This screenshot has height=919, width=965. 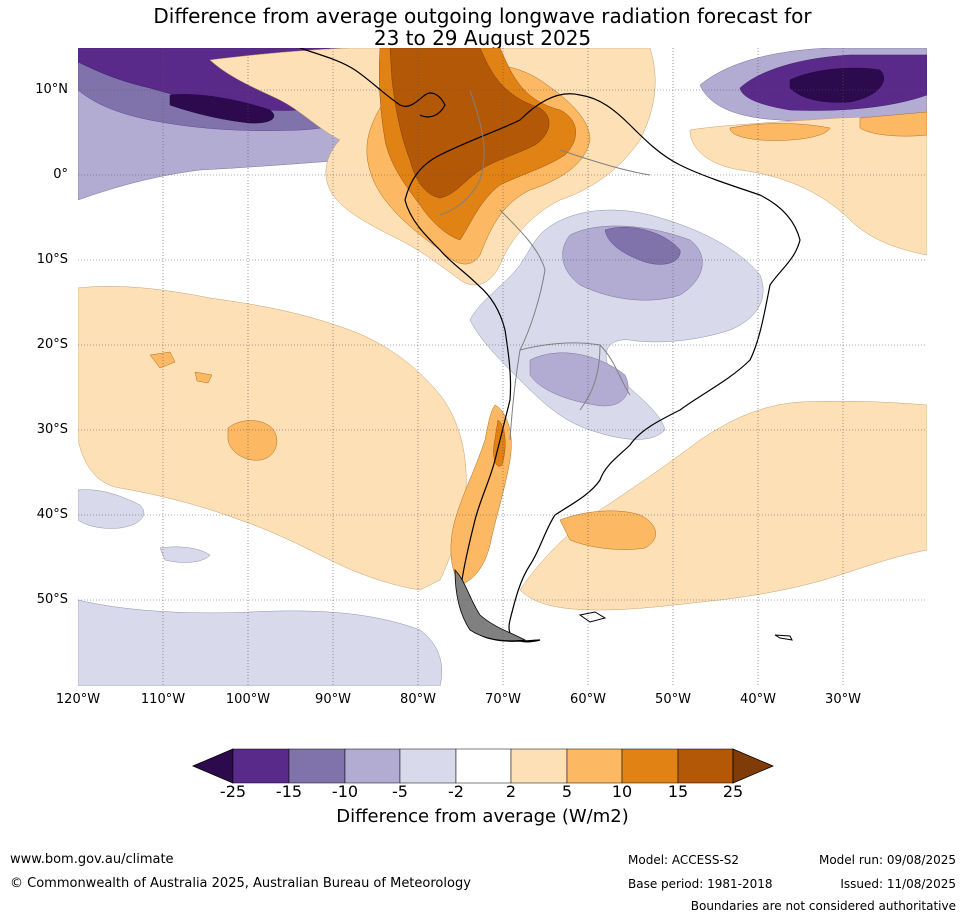 I want to click on colorbar-min-extension, so click(x=212, y=766).